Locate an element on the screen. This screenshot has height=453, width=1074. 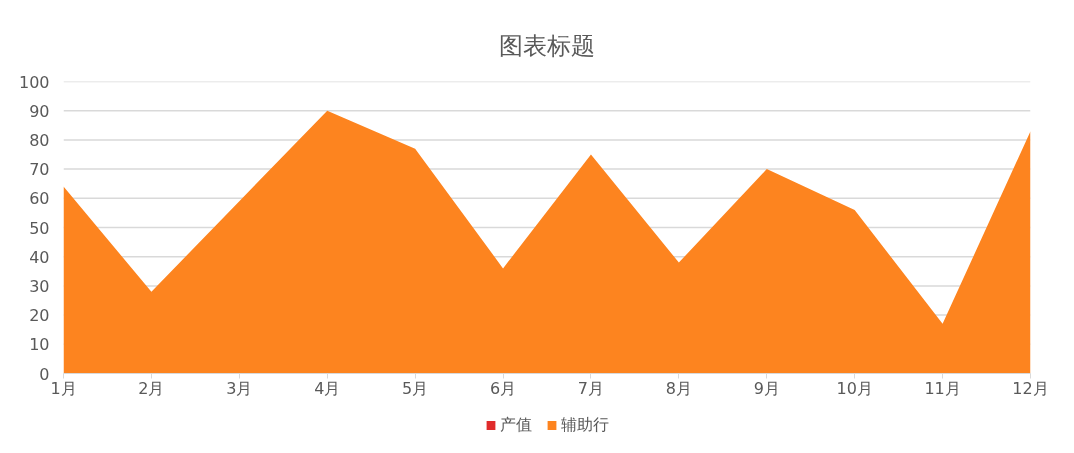
y-tick-label: 20 is located at coordinates (39, 316).